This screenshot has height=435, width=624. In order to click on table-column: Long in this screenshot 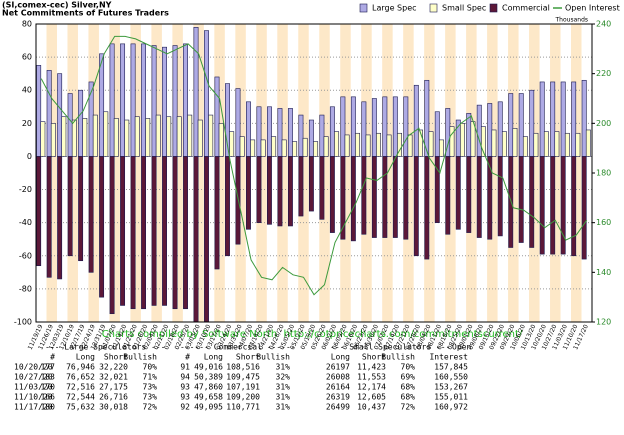, I will do `click(213, 357)`.